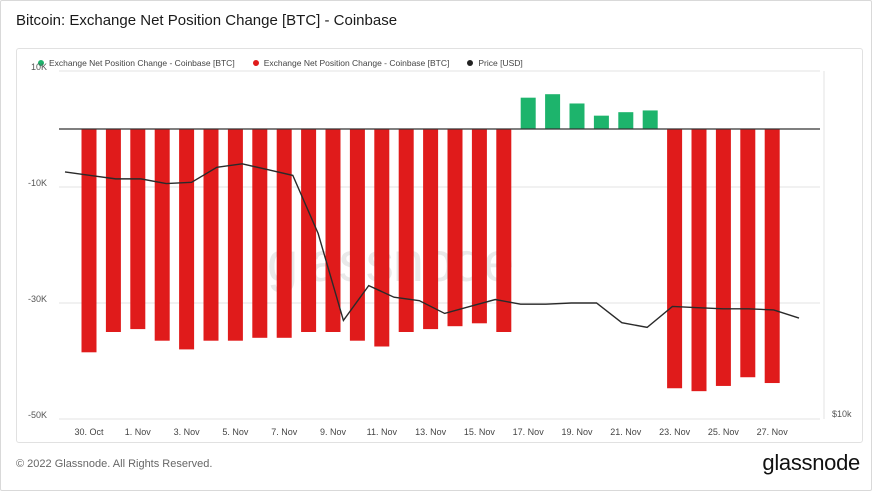 This screenshot has width=872, height=491. Describe the element at coordinates (255, 63) in the screenshot. I see `legend-dot-red-icon` at that location.